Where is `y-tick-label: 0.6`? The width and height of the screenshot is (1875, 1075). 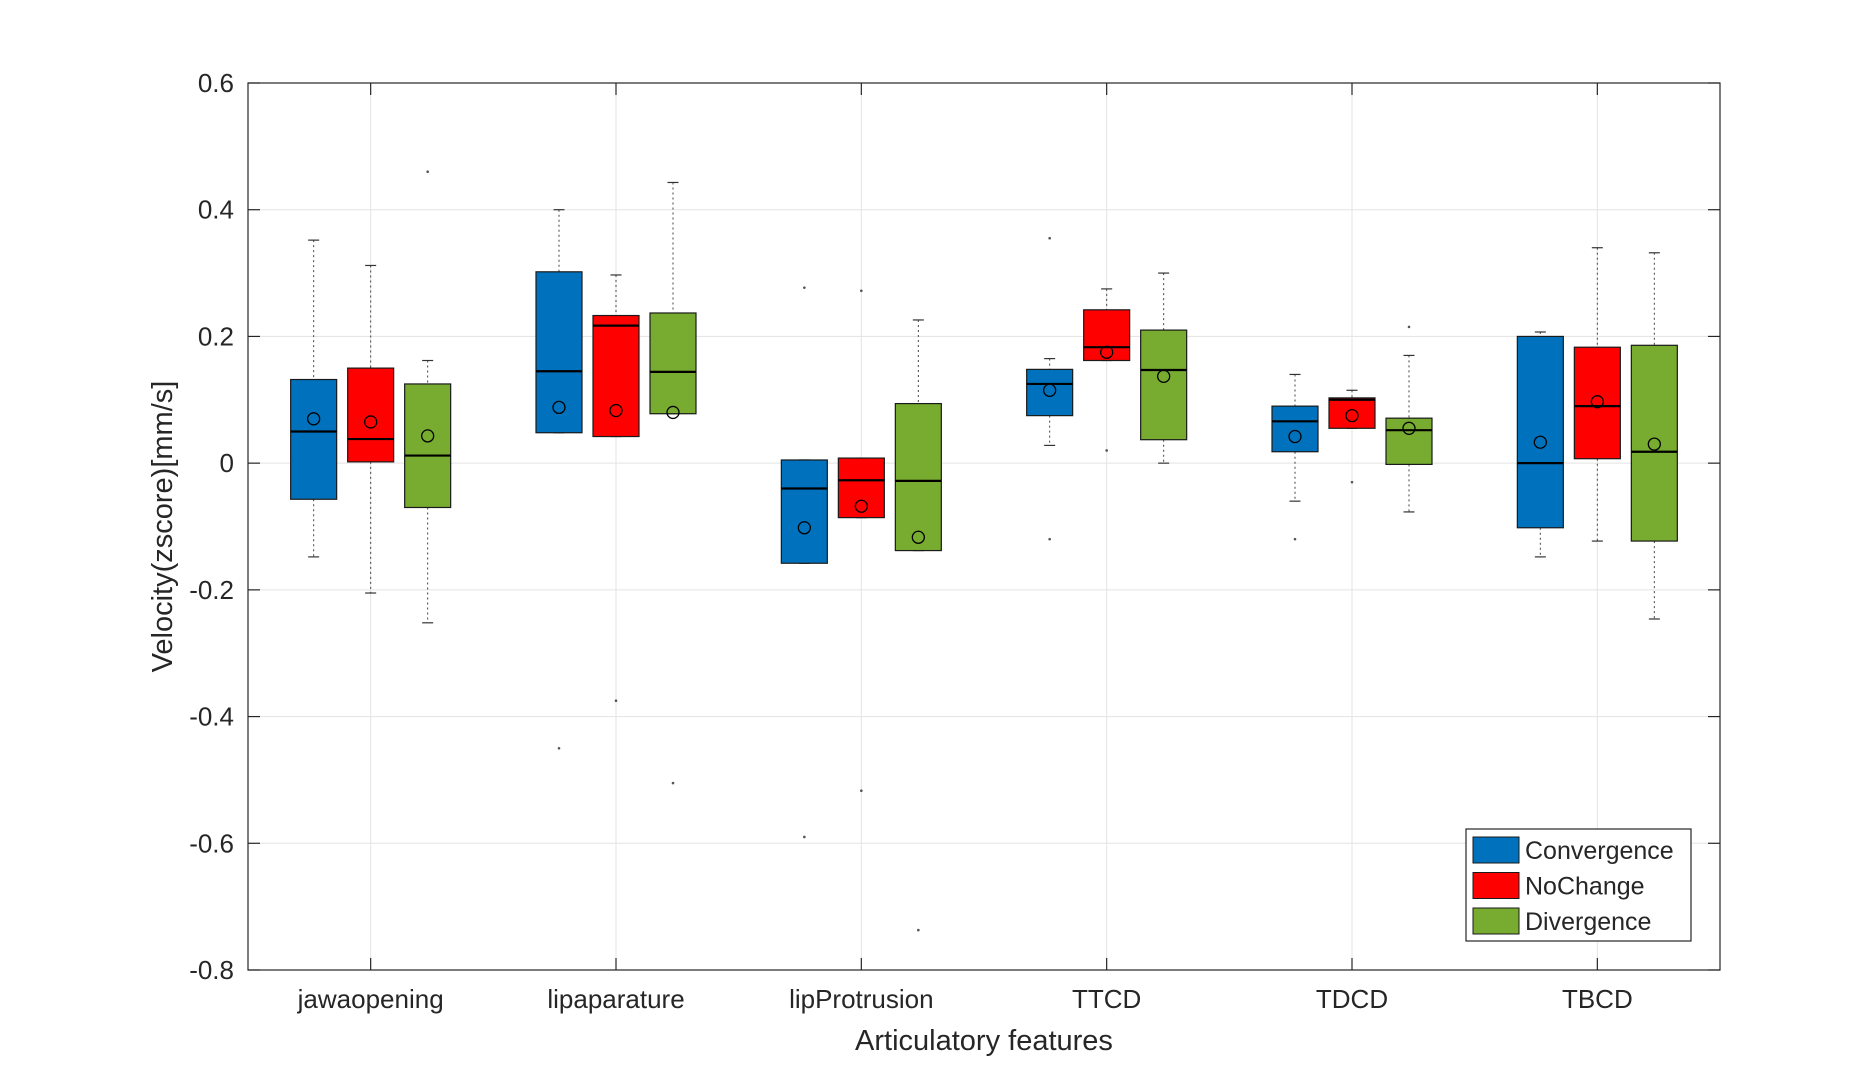 y-tick-label: 0.6 is located at coordinates (216, 83).